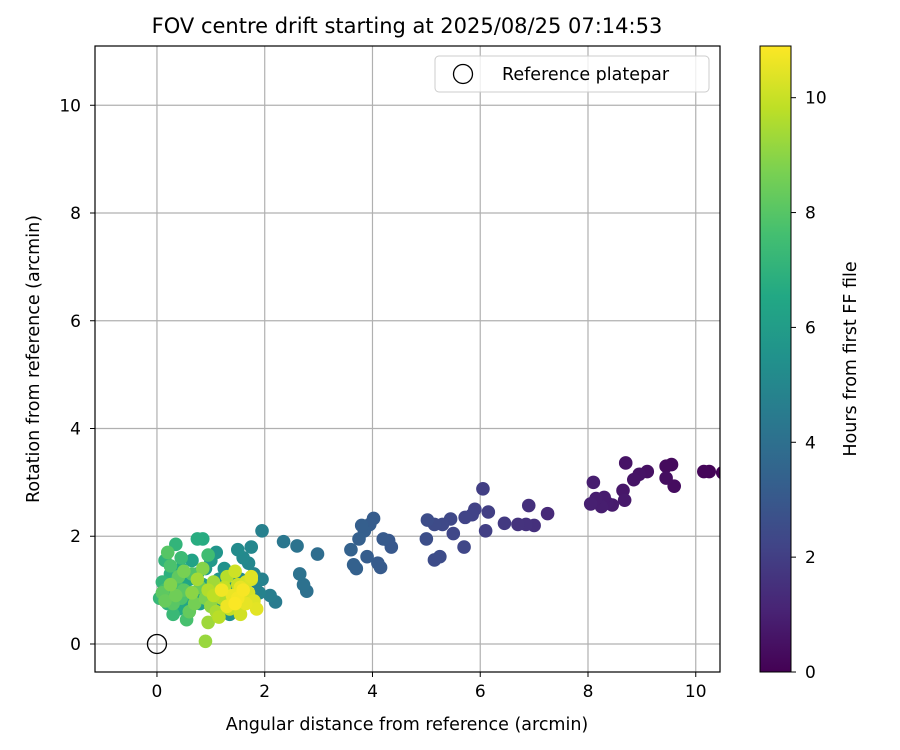 The width and height of the screenshot is (900, 750). What do you see at coordinates (34, 359) in the screenshot?
I see `y-axis-label: Rotation from reference (arcmin)` at bounding box center [34, 359].